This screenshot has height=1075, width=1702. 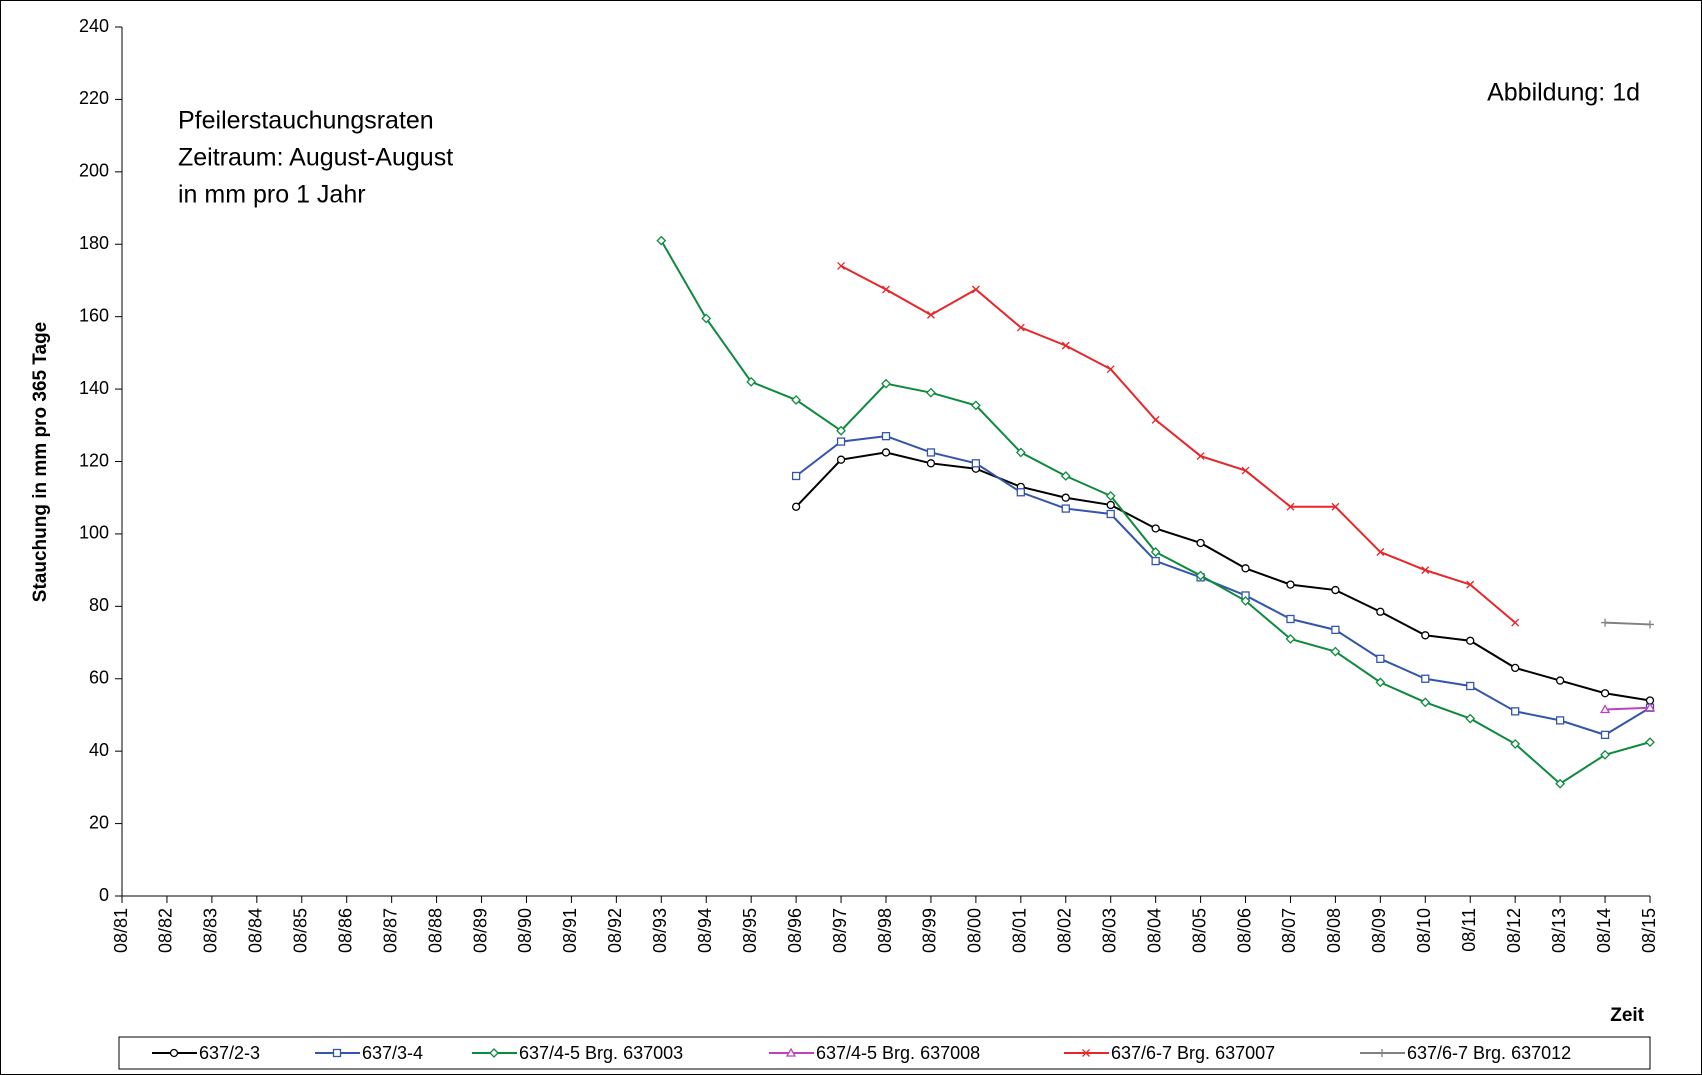 I want to click on y-tick-label: 20, so click(x=99, y=822).